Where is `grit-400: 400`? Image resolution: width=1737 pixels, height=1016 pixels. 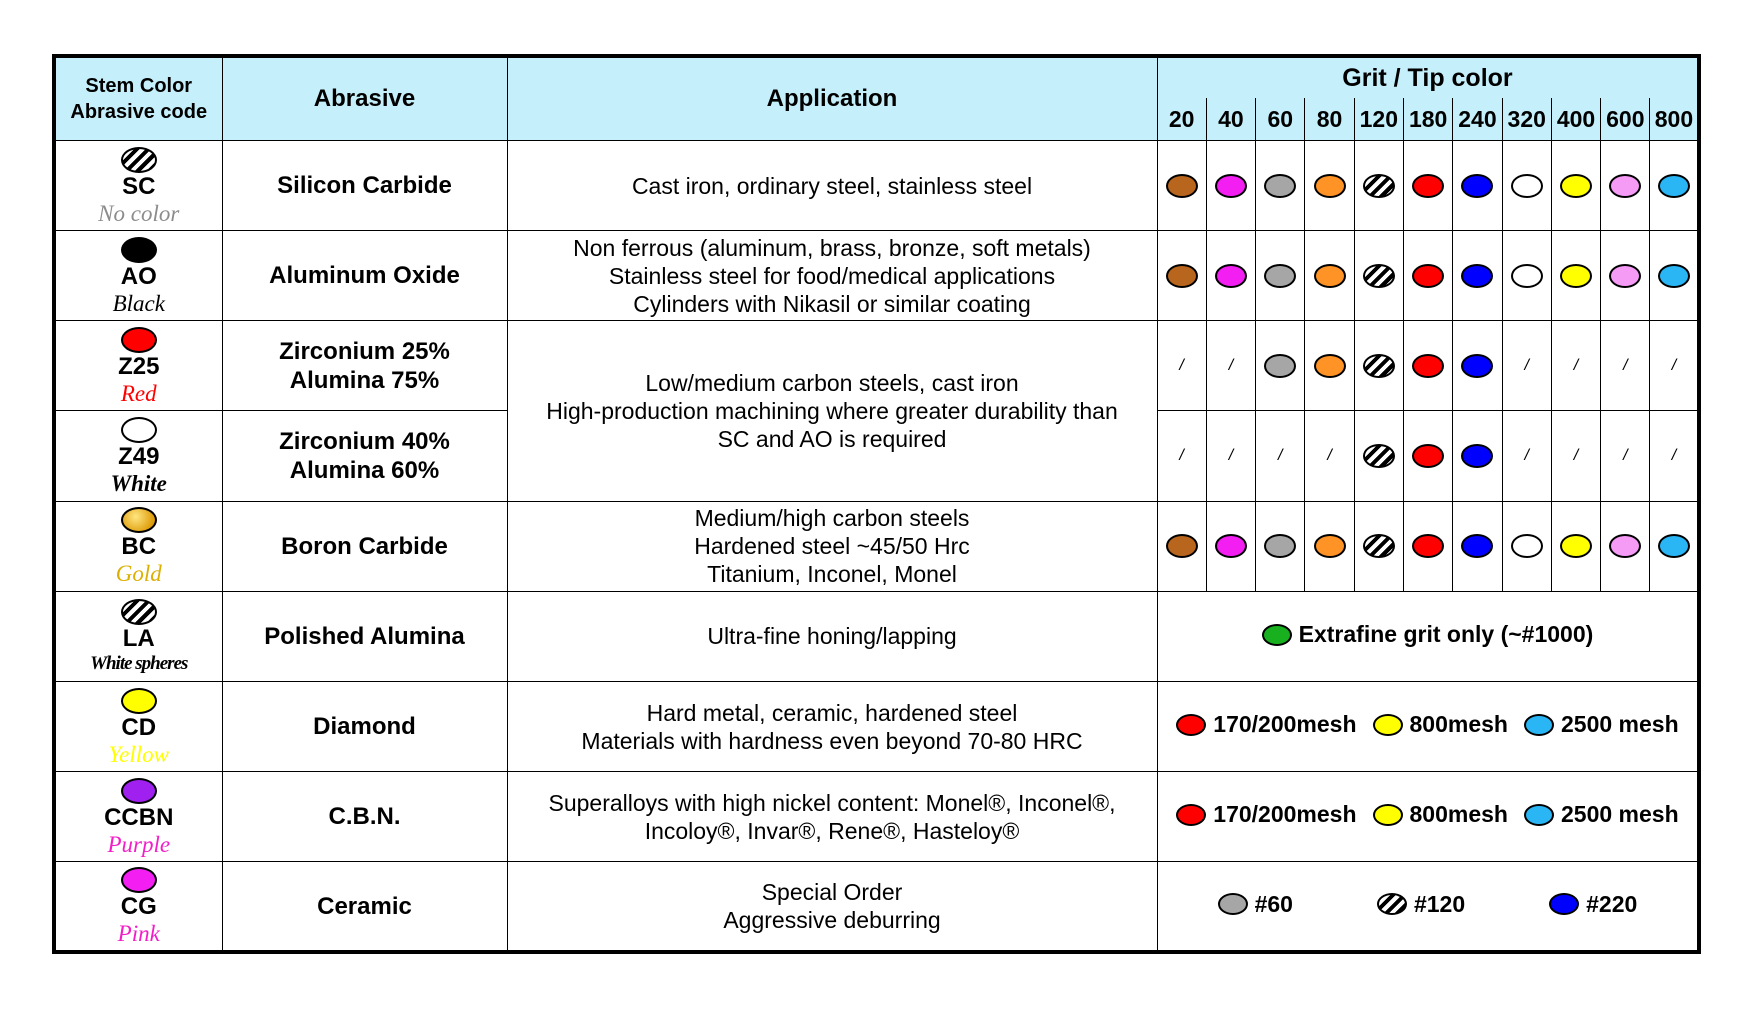
grit-400: 400 is located at coordinates (1576, 119).